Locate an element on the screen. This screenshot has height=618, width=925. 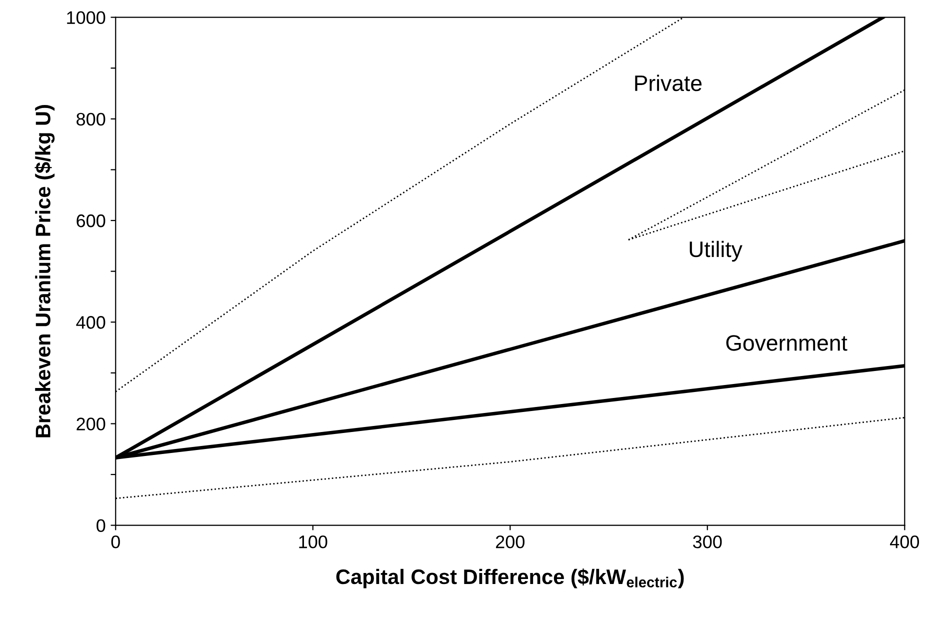
x-tick-label: 100 is located at coordinates (313, 542).